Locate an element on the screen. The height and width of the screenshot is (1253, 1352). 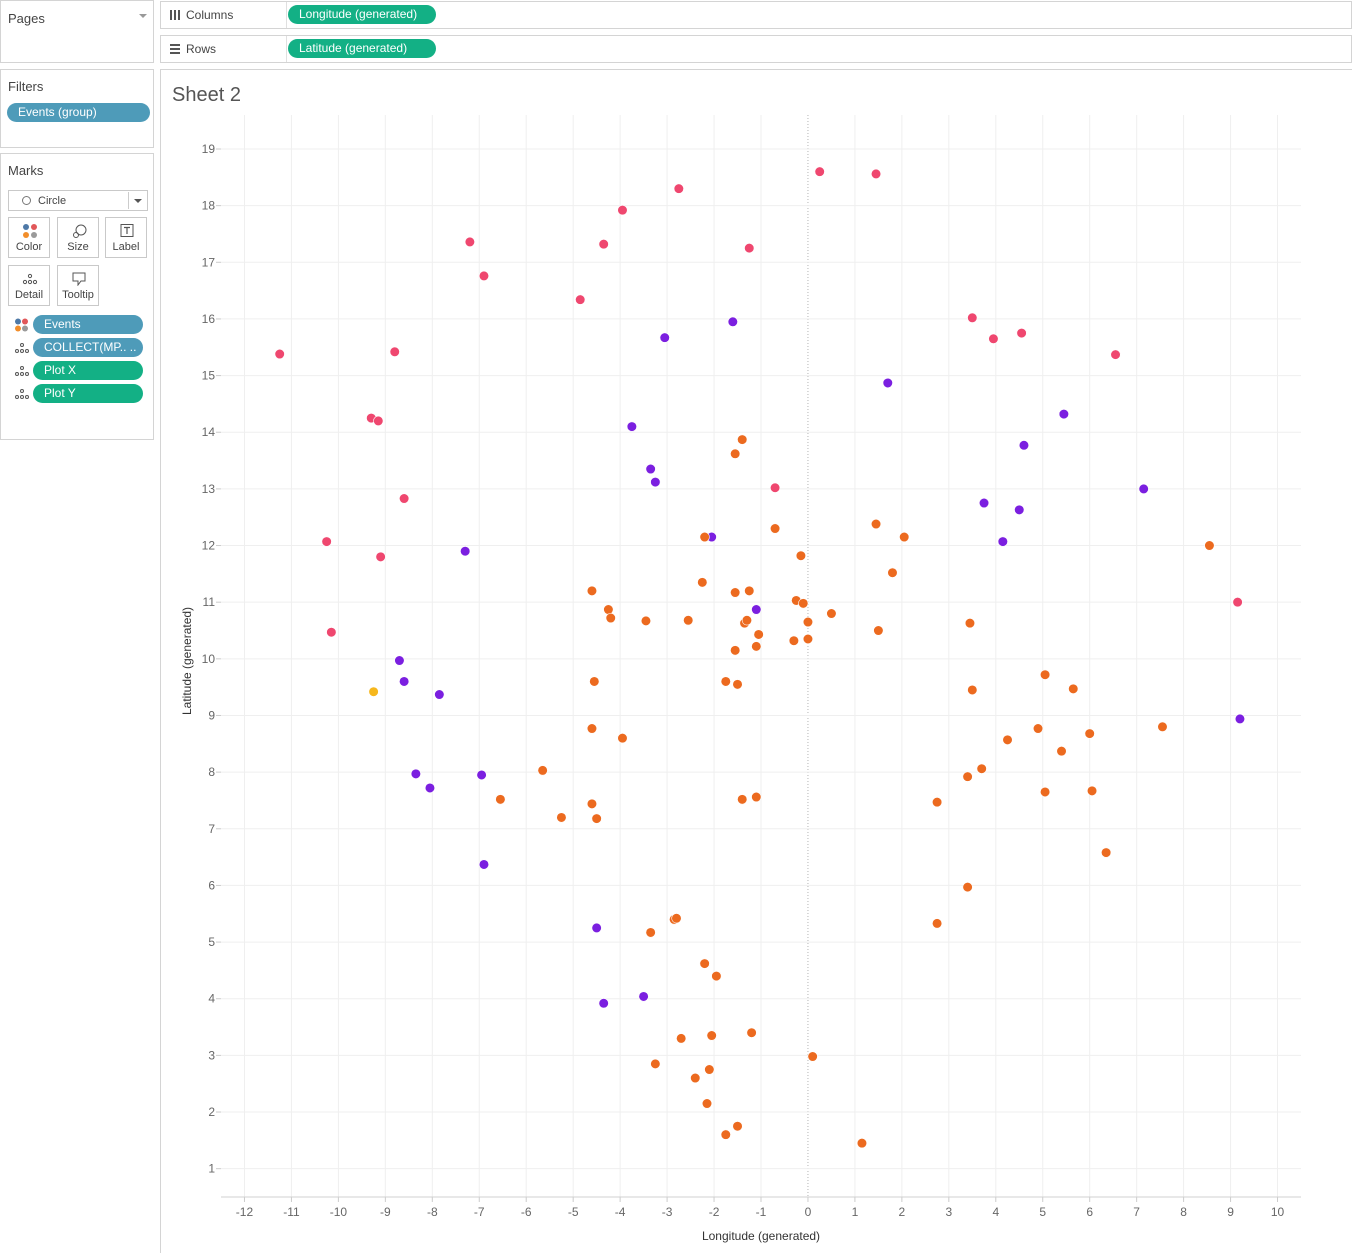
marks-pill-plot-x: Plot X is located at coordinates (88, 370).